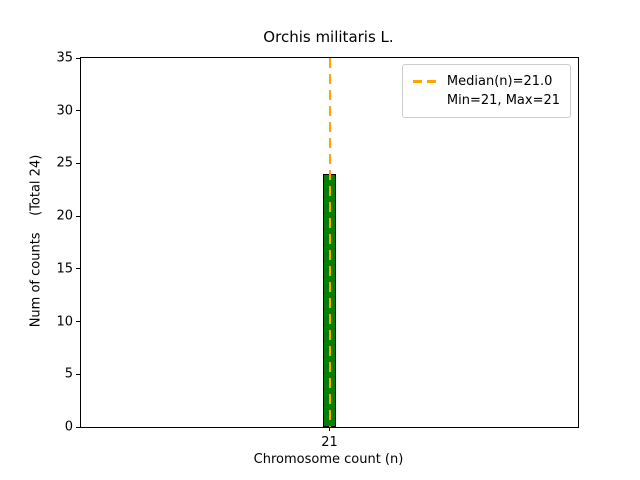 The height and width of the screenshot is (480, 640). Describe the element at coordinates (36, 241) in the screenshot. I see `y-axis-label: Num of counts (Total 24)` at that location.